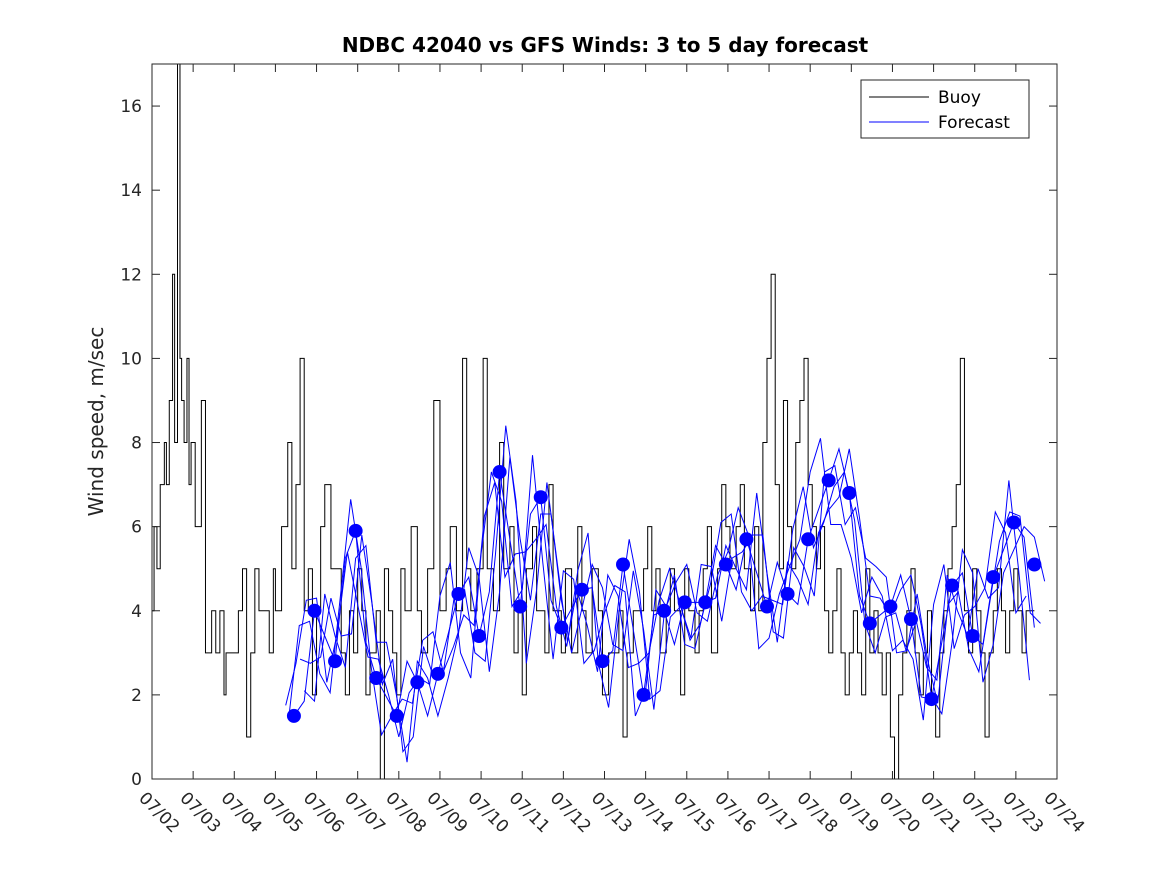 The image size is (1167, 875). What do you see at coordinates (136, 780) in the screenshot?
I see `y-tick-label: 0` at bounding box center [136, 780].